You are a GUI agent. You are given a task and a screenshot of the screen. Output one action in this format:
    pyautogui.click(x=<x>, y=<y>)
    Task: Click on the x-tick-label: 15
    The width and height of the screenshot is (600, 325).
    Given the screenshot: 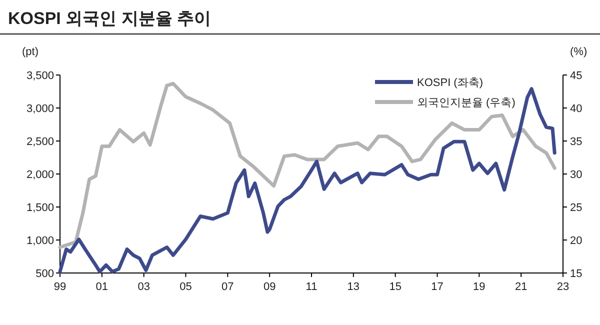 What is the action you would take?
    pyautogui.click(x=395, y=287)
    